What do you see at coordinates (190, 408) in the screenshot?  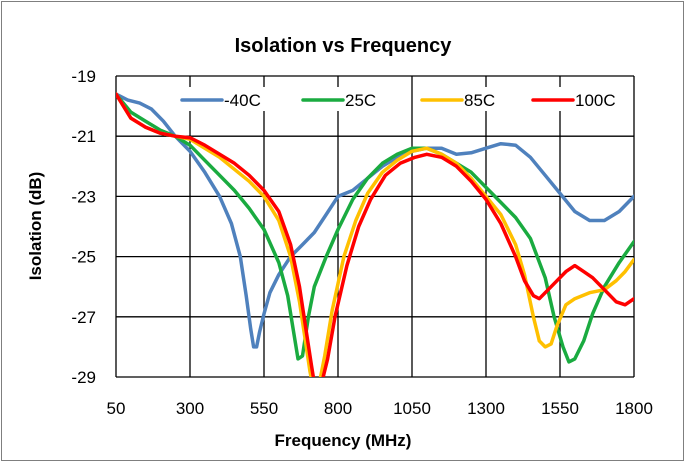 I see `x-tick-label: 300` at bounding box center [190, 408].